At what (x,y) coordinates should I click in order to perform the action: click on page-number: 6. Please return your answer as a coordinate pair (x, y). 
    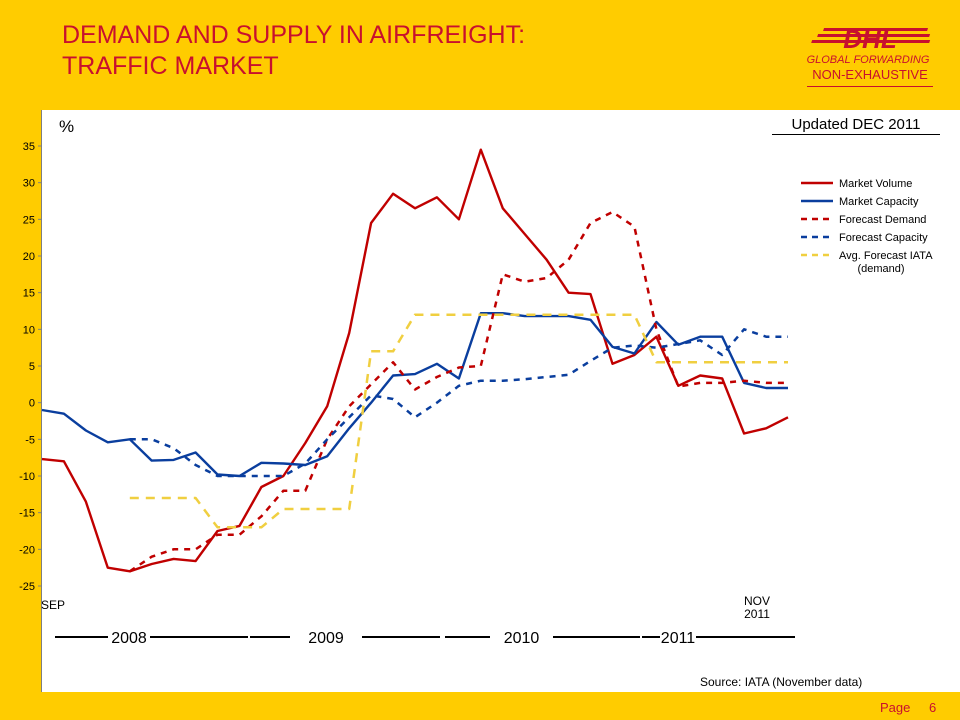
    Looking at the image, I should click on (933, 707).